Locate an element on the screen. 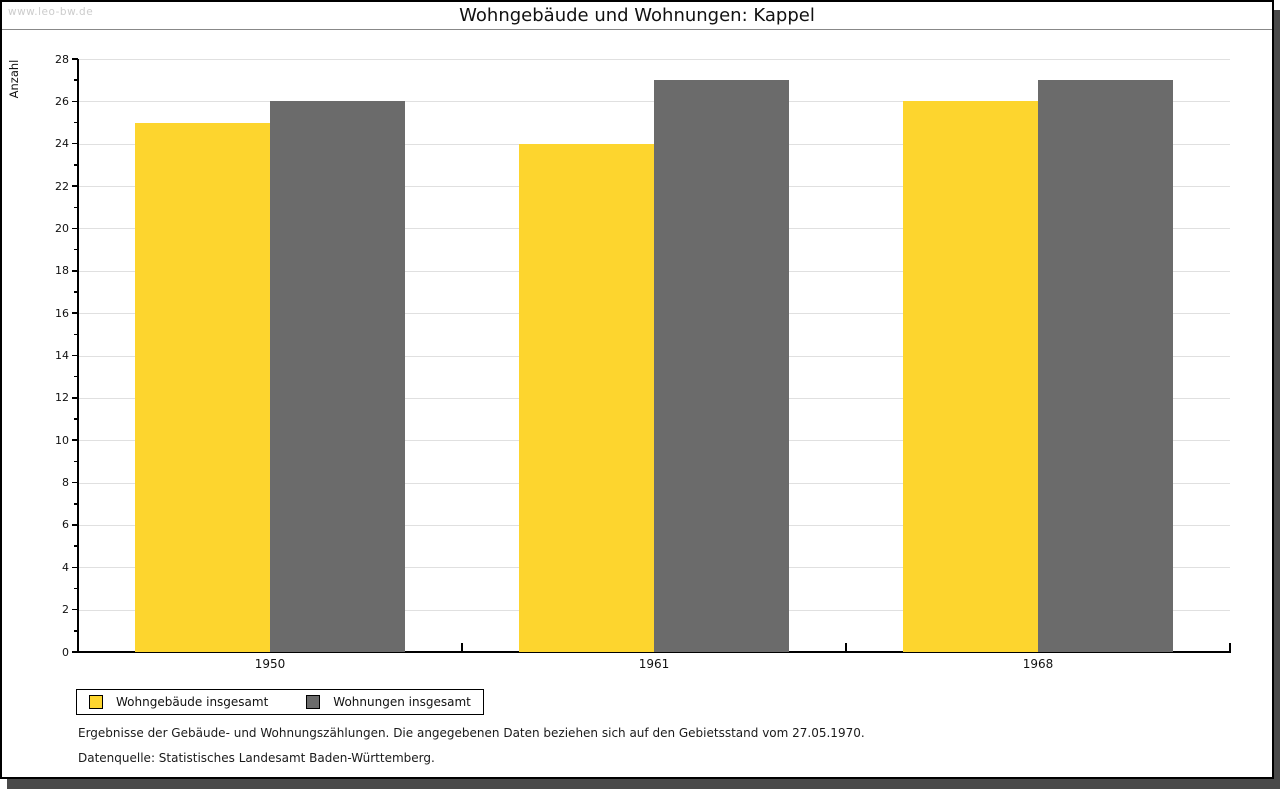 The image size is (1280, 791). chart-title: Wohngebäude und Wohnungen: Kappel is located at coordinates (637, 15).